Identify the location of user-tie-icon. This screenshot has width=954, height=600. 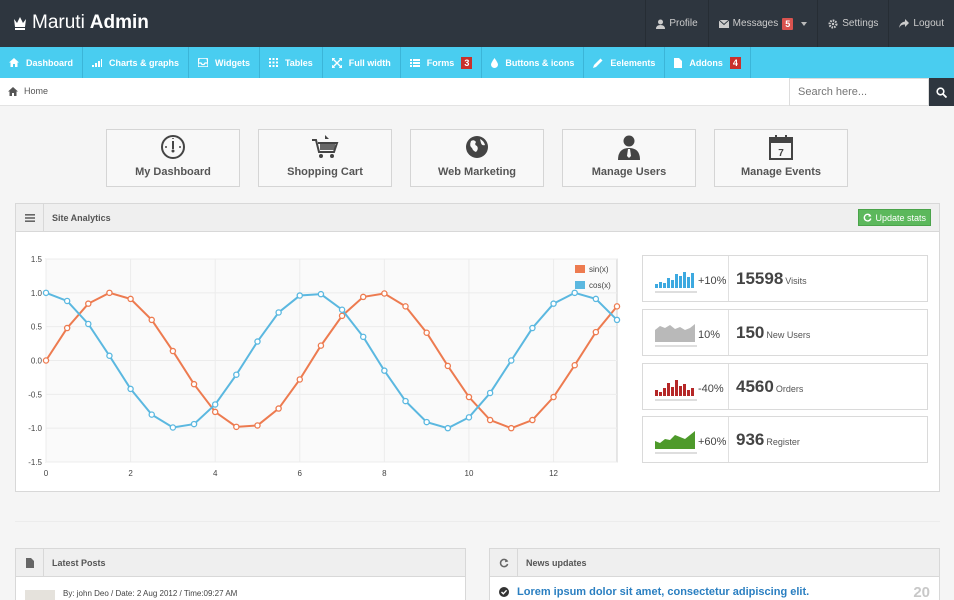
(629, 147).